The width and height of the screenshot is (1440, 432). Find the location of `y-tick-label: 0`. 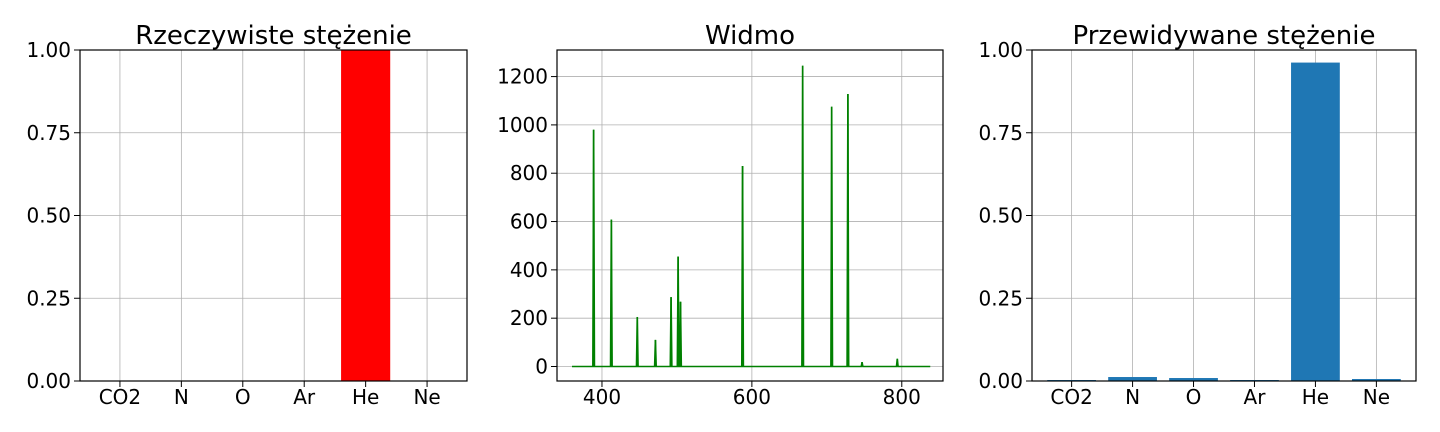

y-tick-label: 0 is located at coordinates (541, 367).